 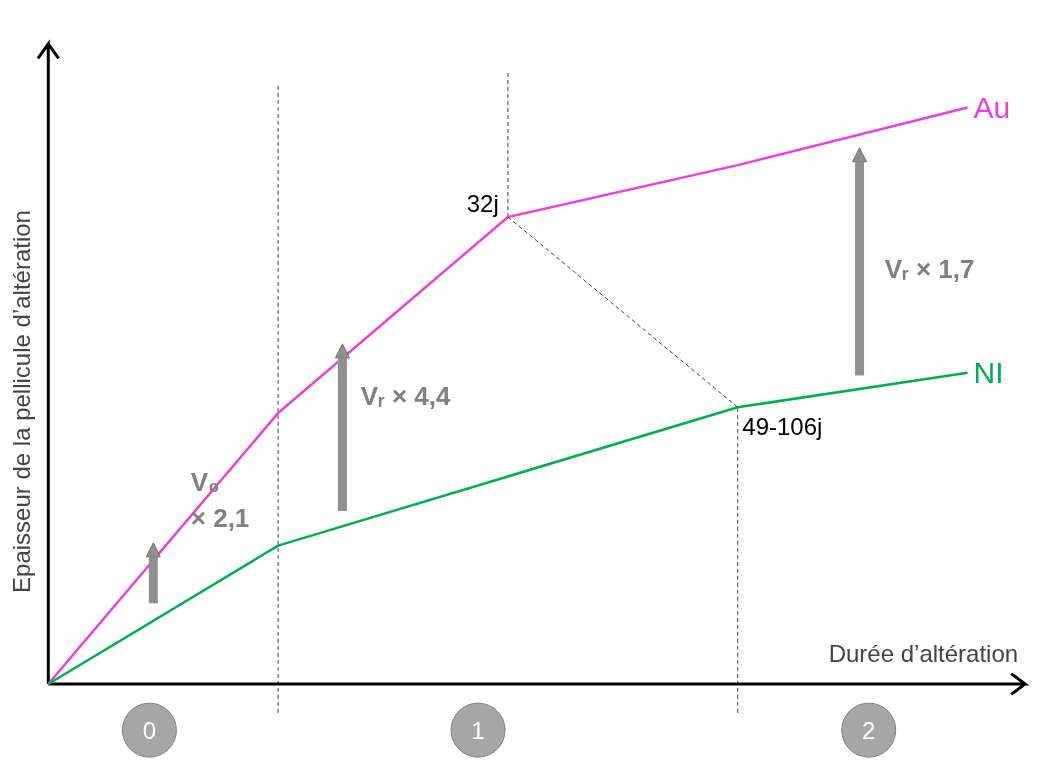 What do you see at coordinates (988, 373) in the screenshot?
I see `series-label: NI` at bounding box center [988, 373].